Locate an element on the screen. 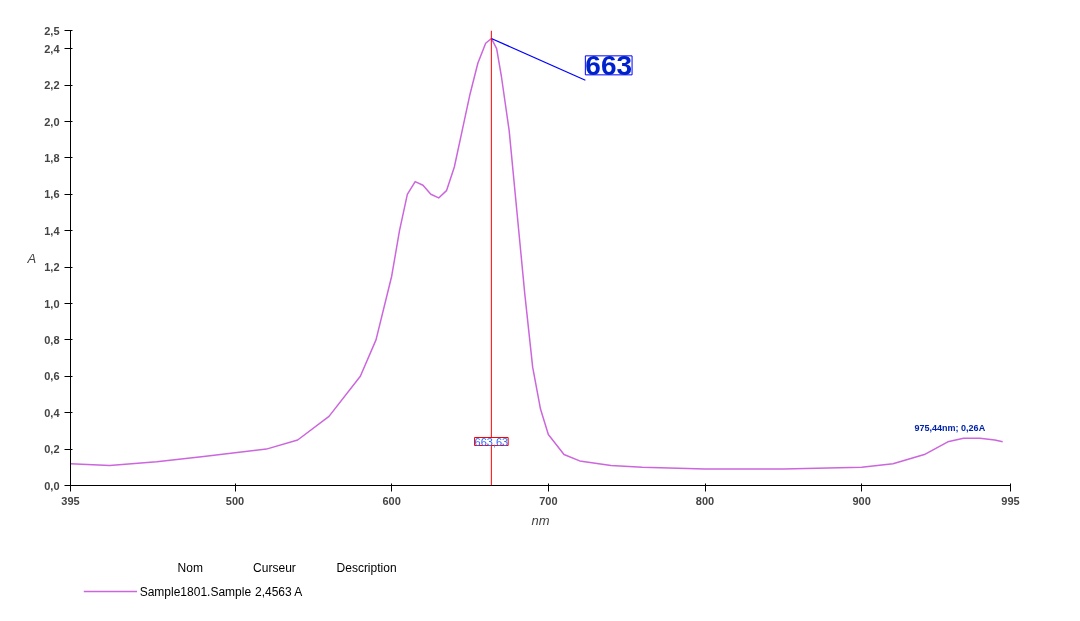 The height and width of the screenshot is (621, 1080). y-tick-label: 1,0 is located at coordinates (52, 303).